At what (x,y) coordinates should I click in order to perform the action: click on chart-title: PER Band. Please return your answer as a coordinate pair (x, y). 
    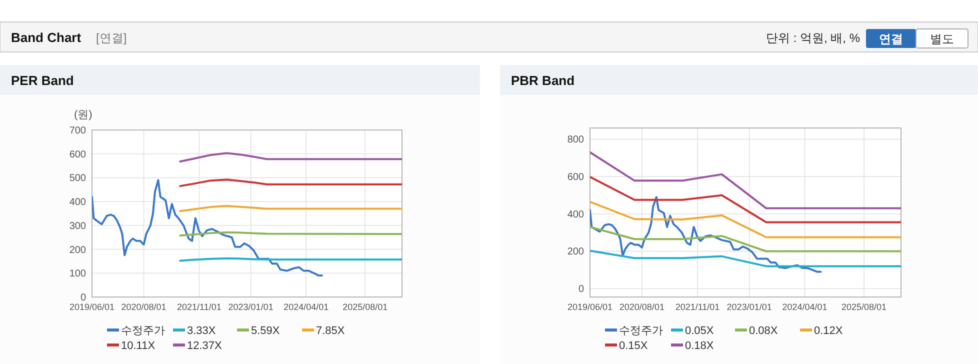
    Looking at the image, I should click on (42, 80).